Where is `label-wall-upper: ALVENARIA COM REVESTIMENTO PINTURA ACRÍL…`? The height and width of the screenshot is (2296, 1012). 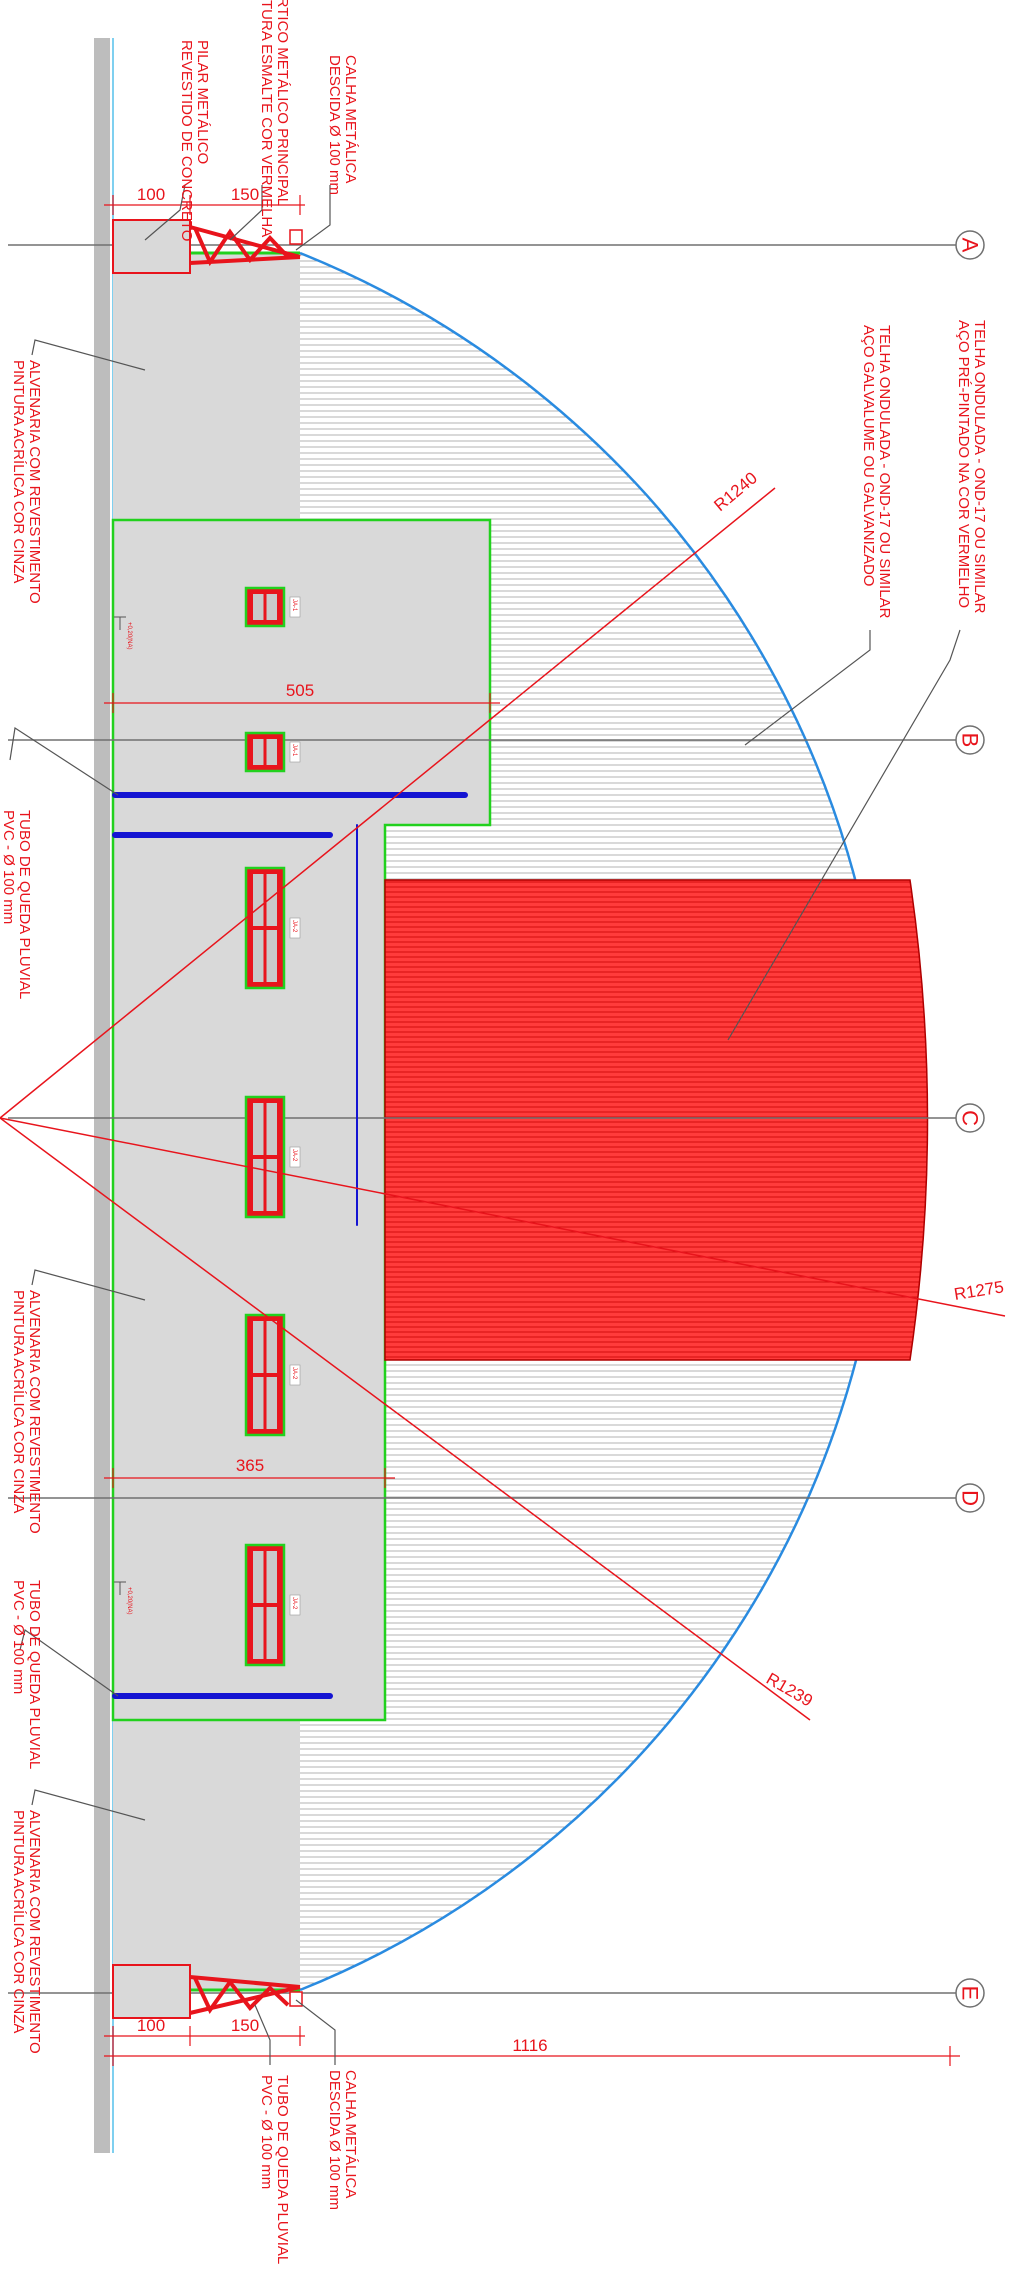
label-wall-upper: ALVENARIA COM REVESTIMENTO PINTURA ACRÍL… is located at coordinates (26, 482).